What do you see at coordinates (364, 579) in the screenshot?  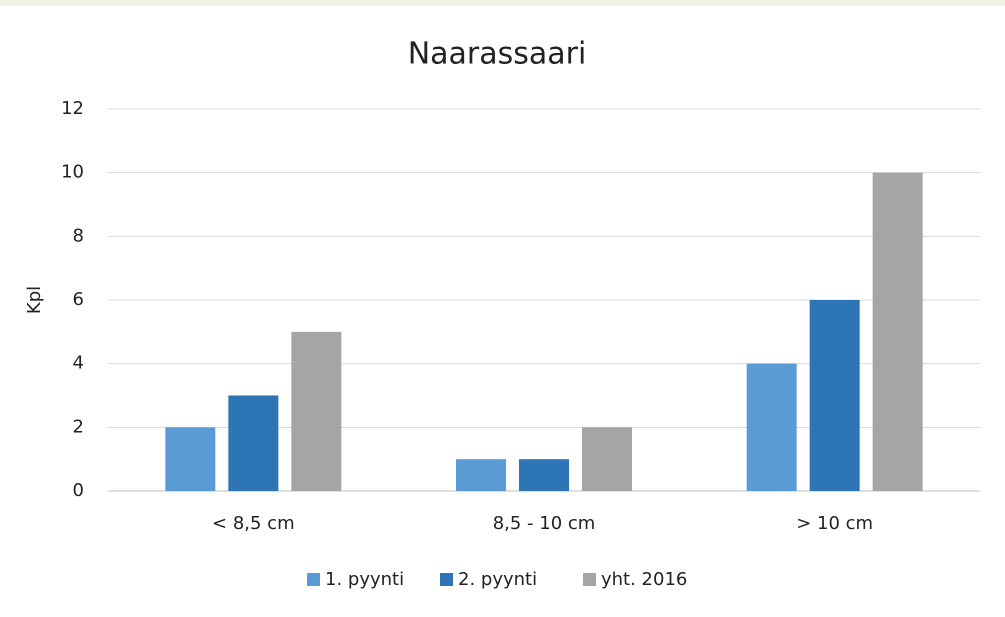 I see `legend-label: 1. pyynti` at bounding box center [364, 579].